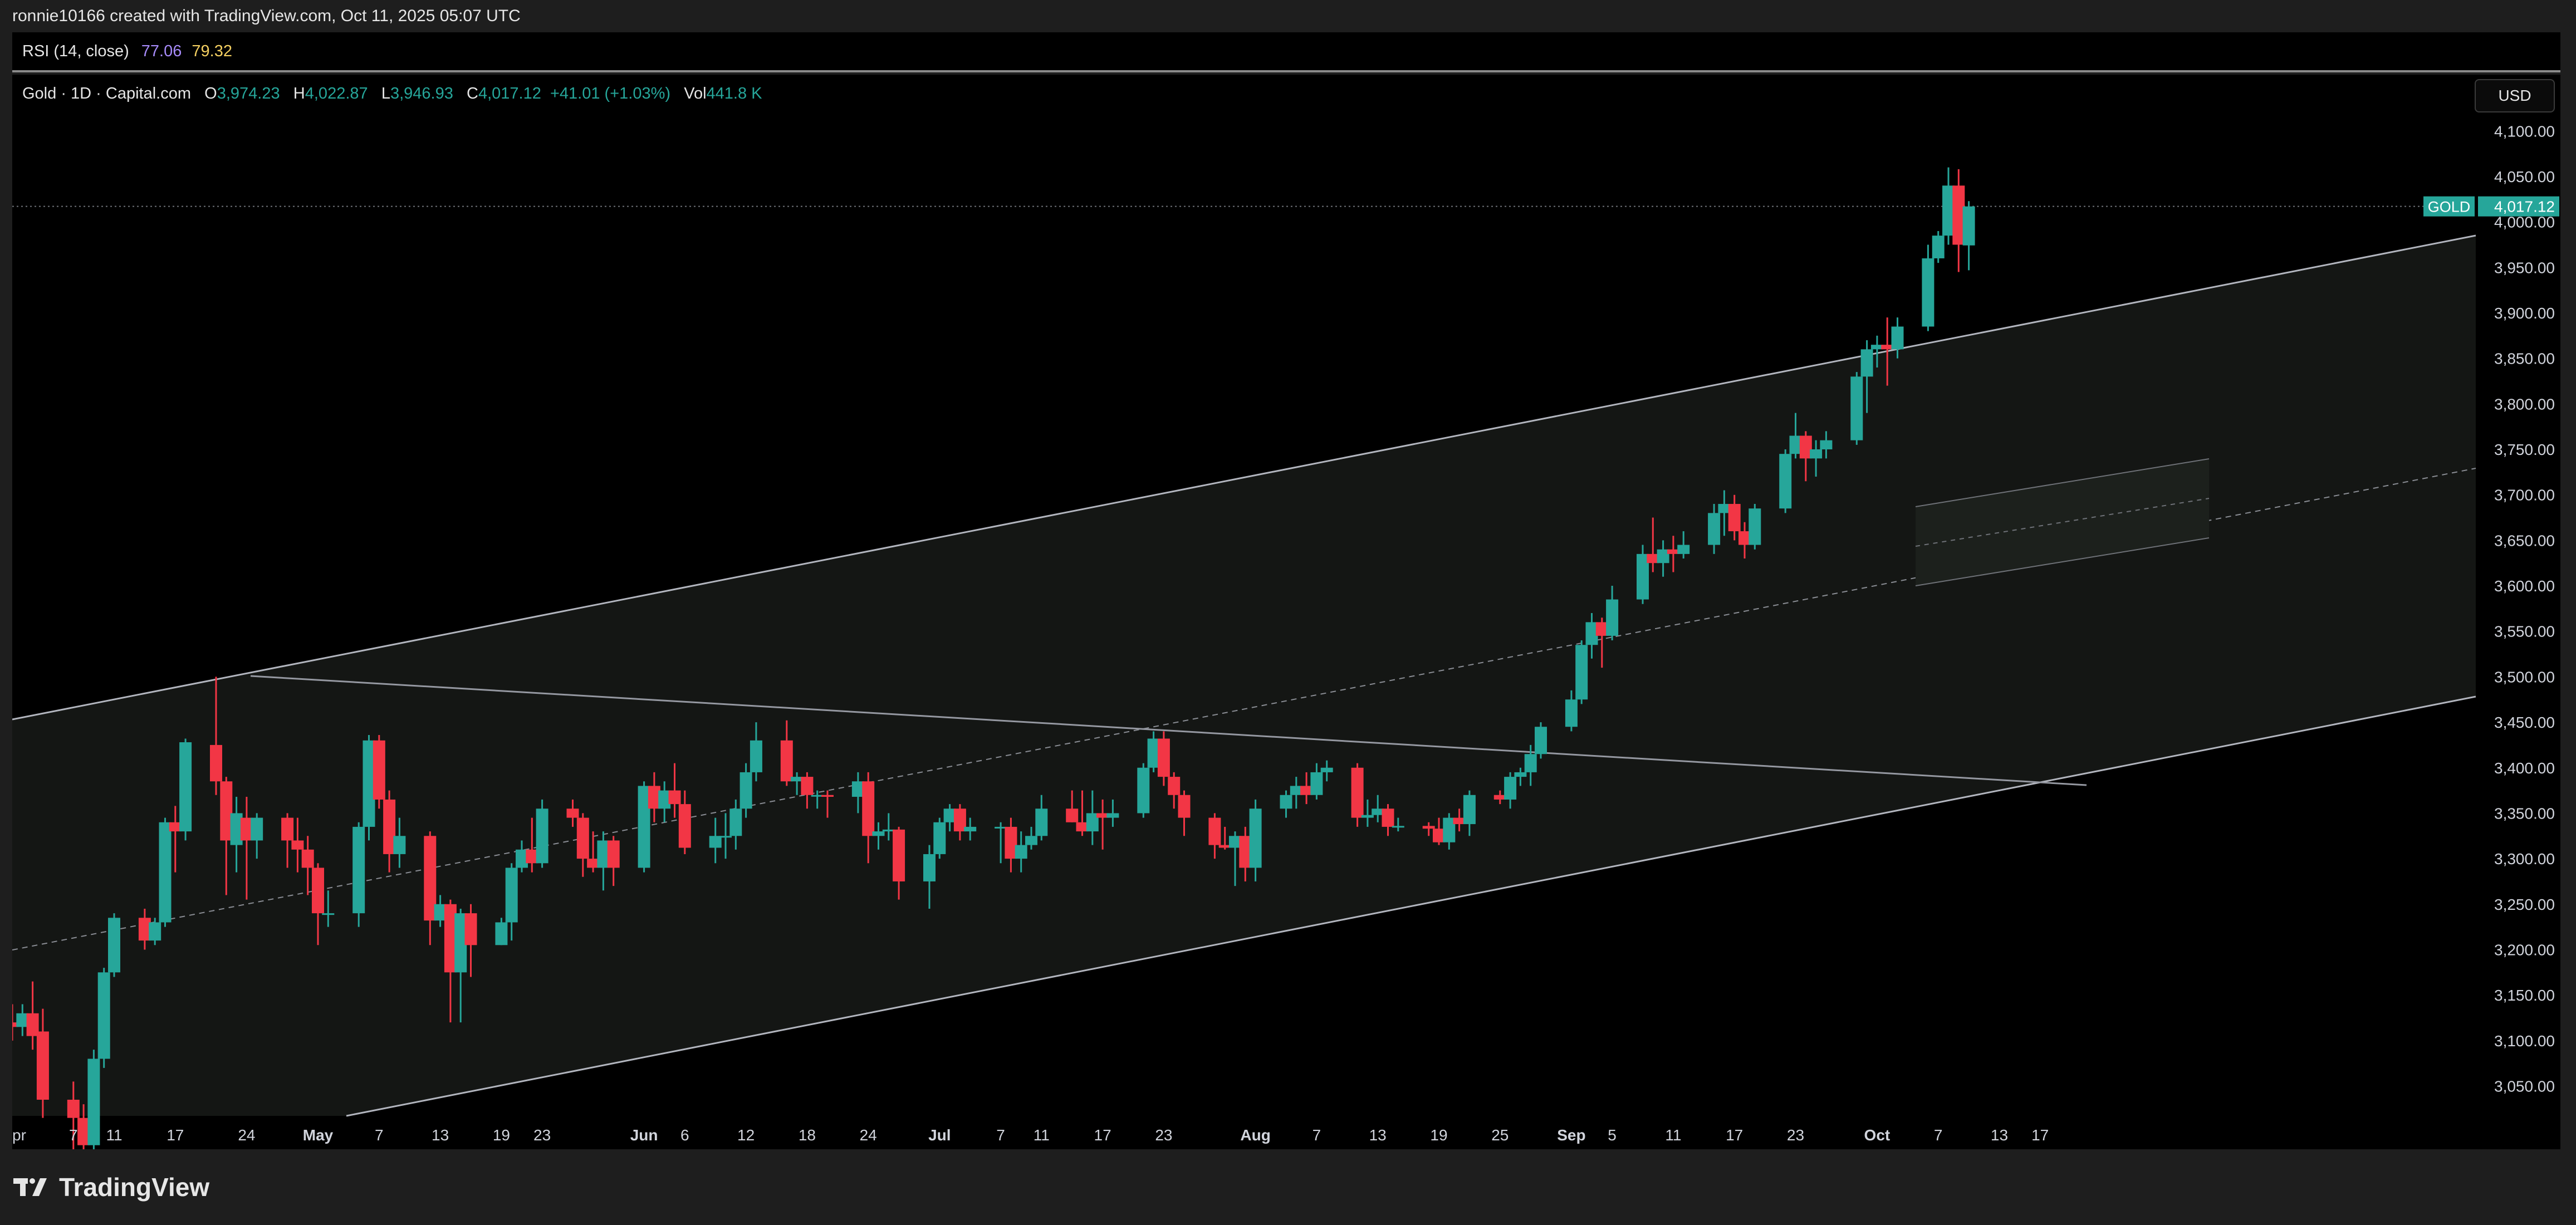  Describe the element at coordinates (19, 1135) in the screenshot. I see `time-tick-label: pr` at that location.